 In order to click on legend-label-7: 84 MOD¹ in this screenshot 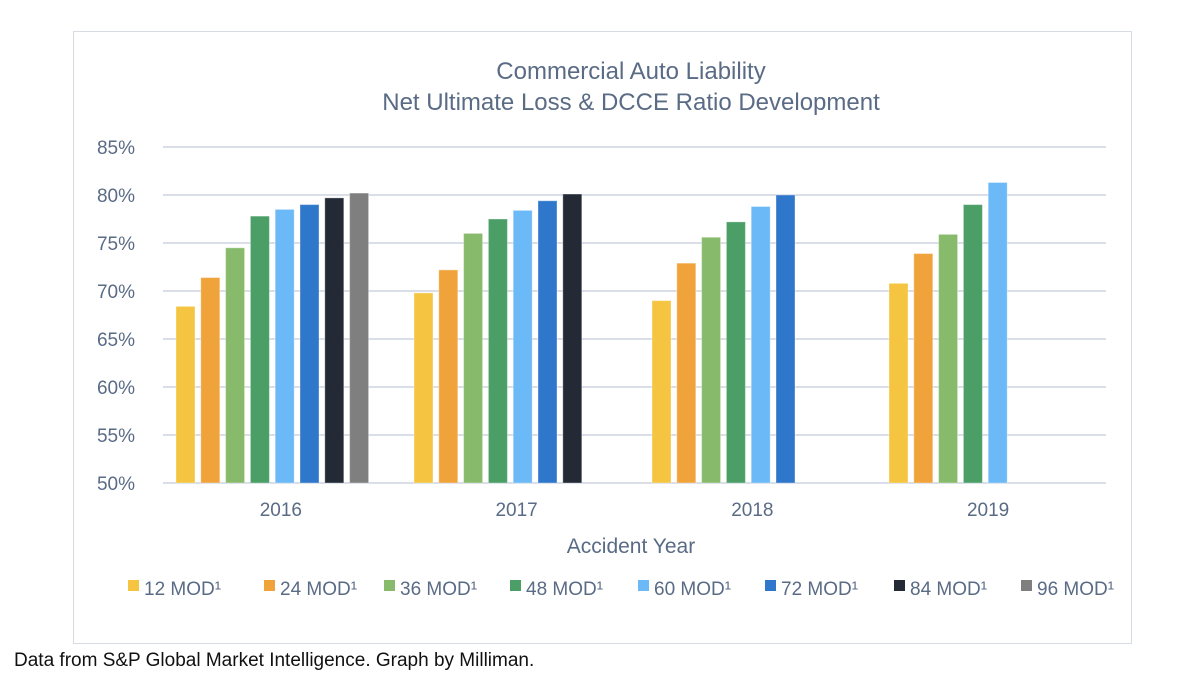, I will do `click(948, 589)`.